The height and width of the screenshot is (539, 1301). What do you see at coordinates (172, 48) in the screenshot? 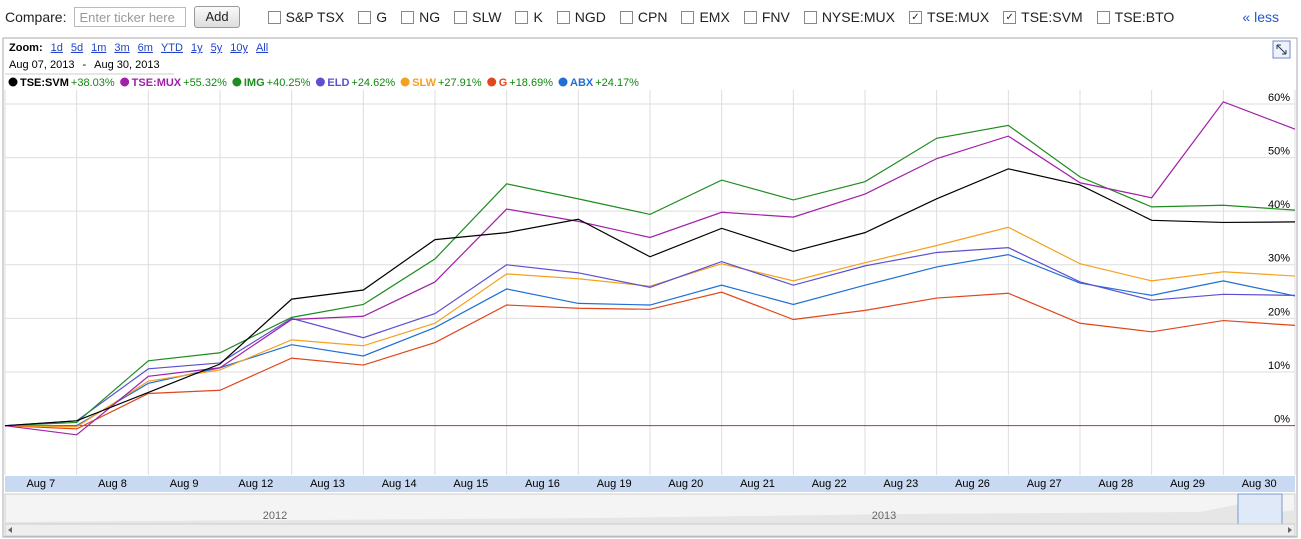
I see `zoom-option: YTD` at bounding box center [172, 48].